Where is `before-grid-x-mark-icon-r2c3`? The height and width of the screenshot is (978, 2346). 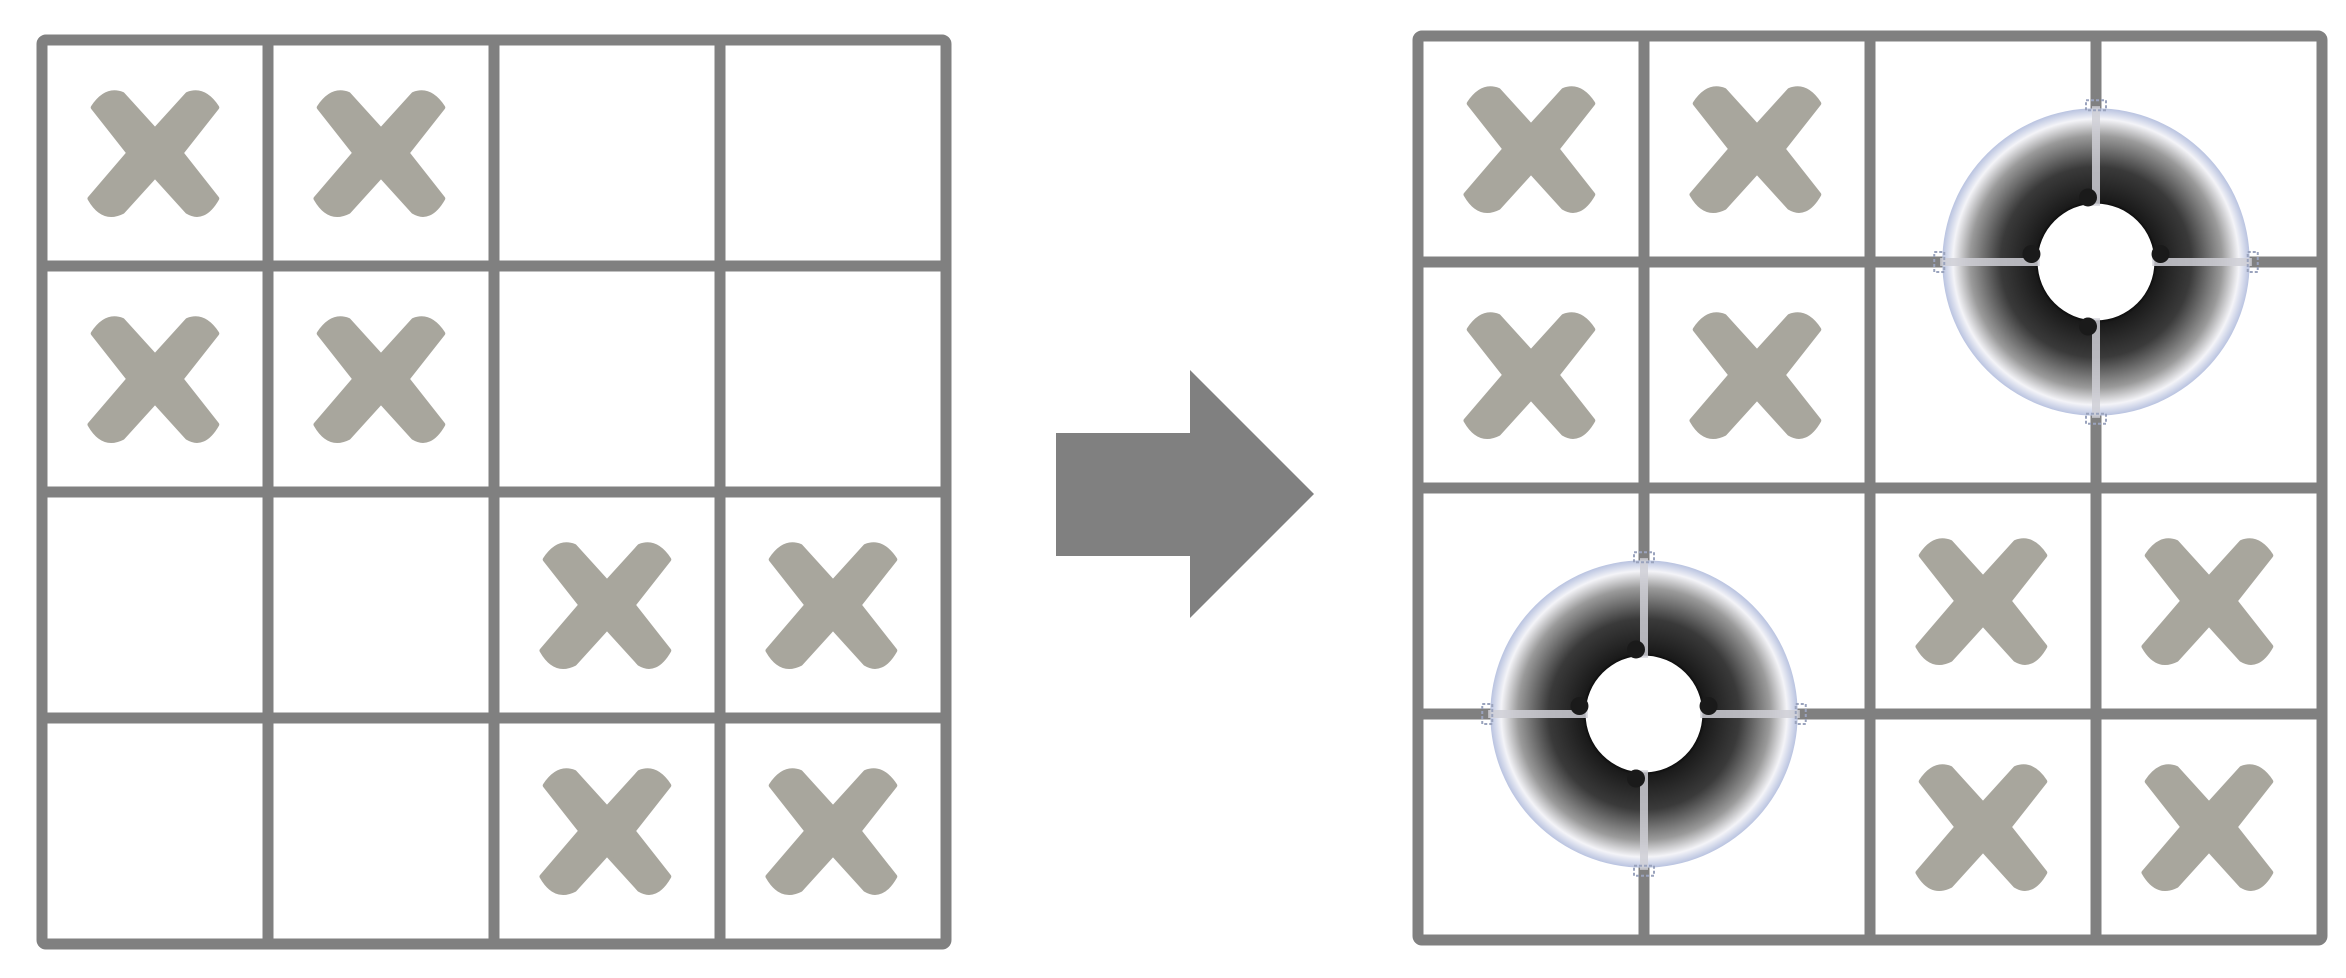 before-grid-x-mark-icon-r2c3 is located at coordinates (831, 605).